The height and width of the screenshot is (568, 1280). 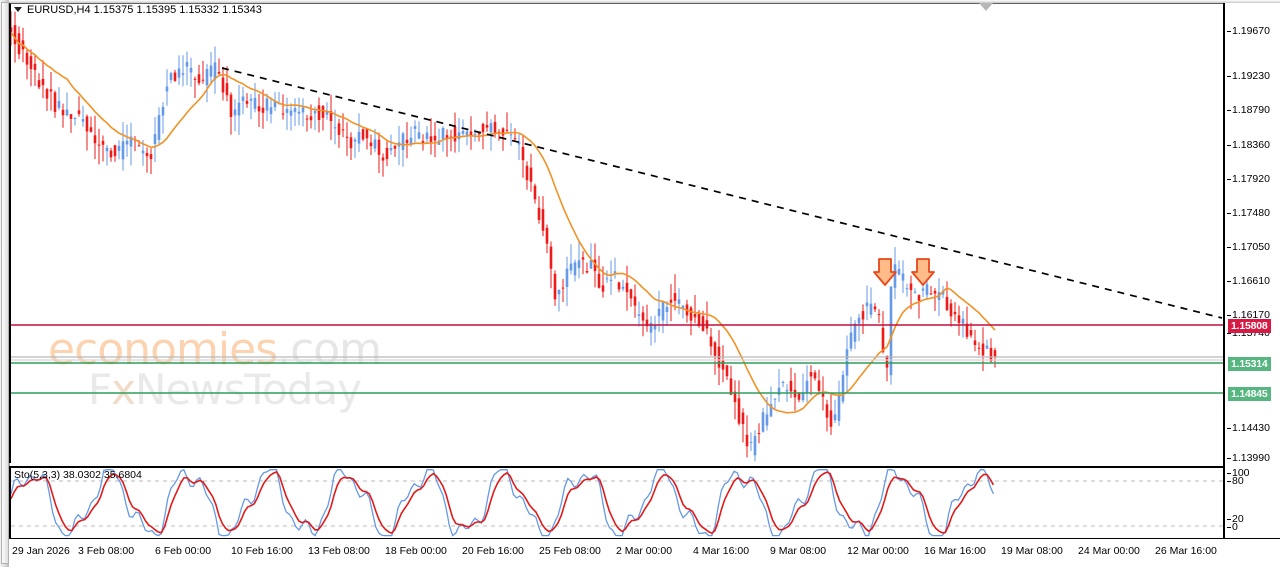 What do you see at coordinates (1238, 473) in the screenshot?
I see `indicator-tick-label: 100` at bounding box center [1238, 473].